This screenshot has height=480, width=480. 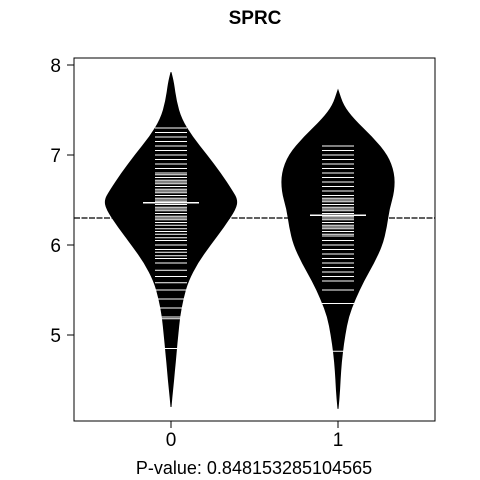 What do you see at coordinates (255, 18) in the screenshot?
I see `chart-title: SPRC` at bounding box center [255, 18].